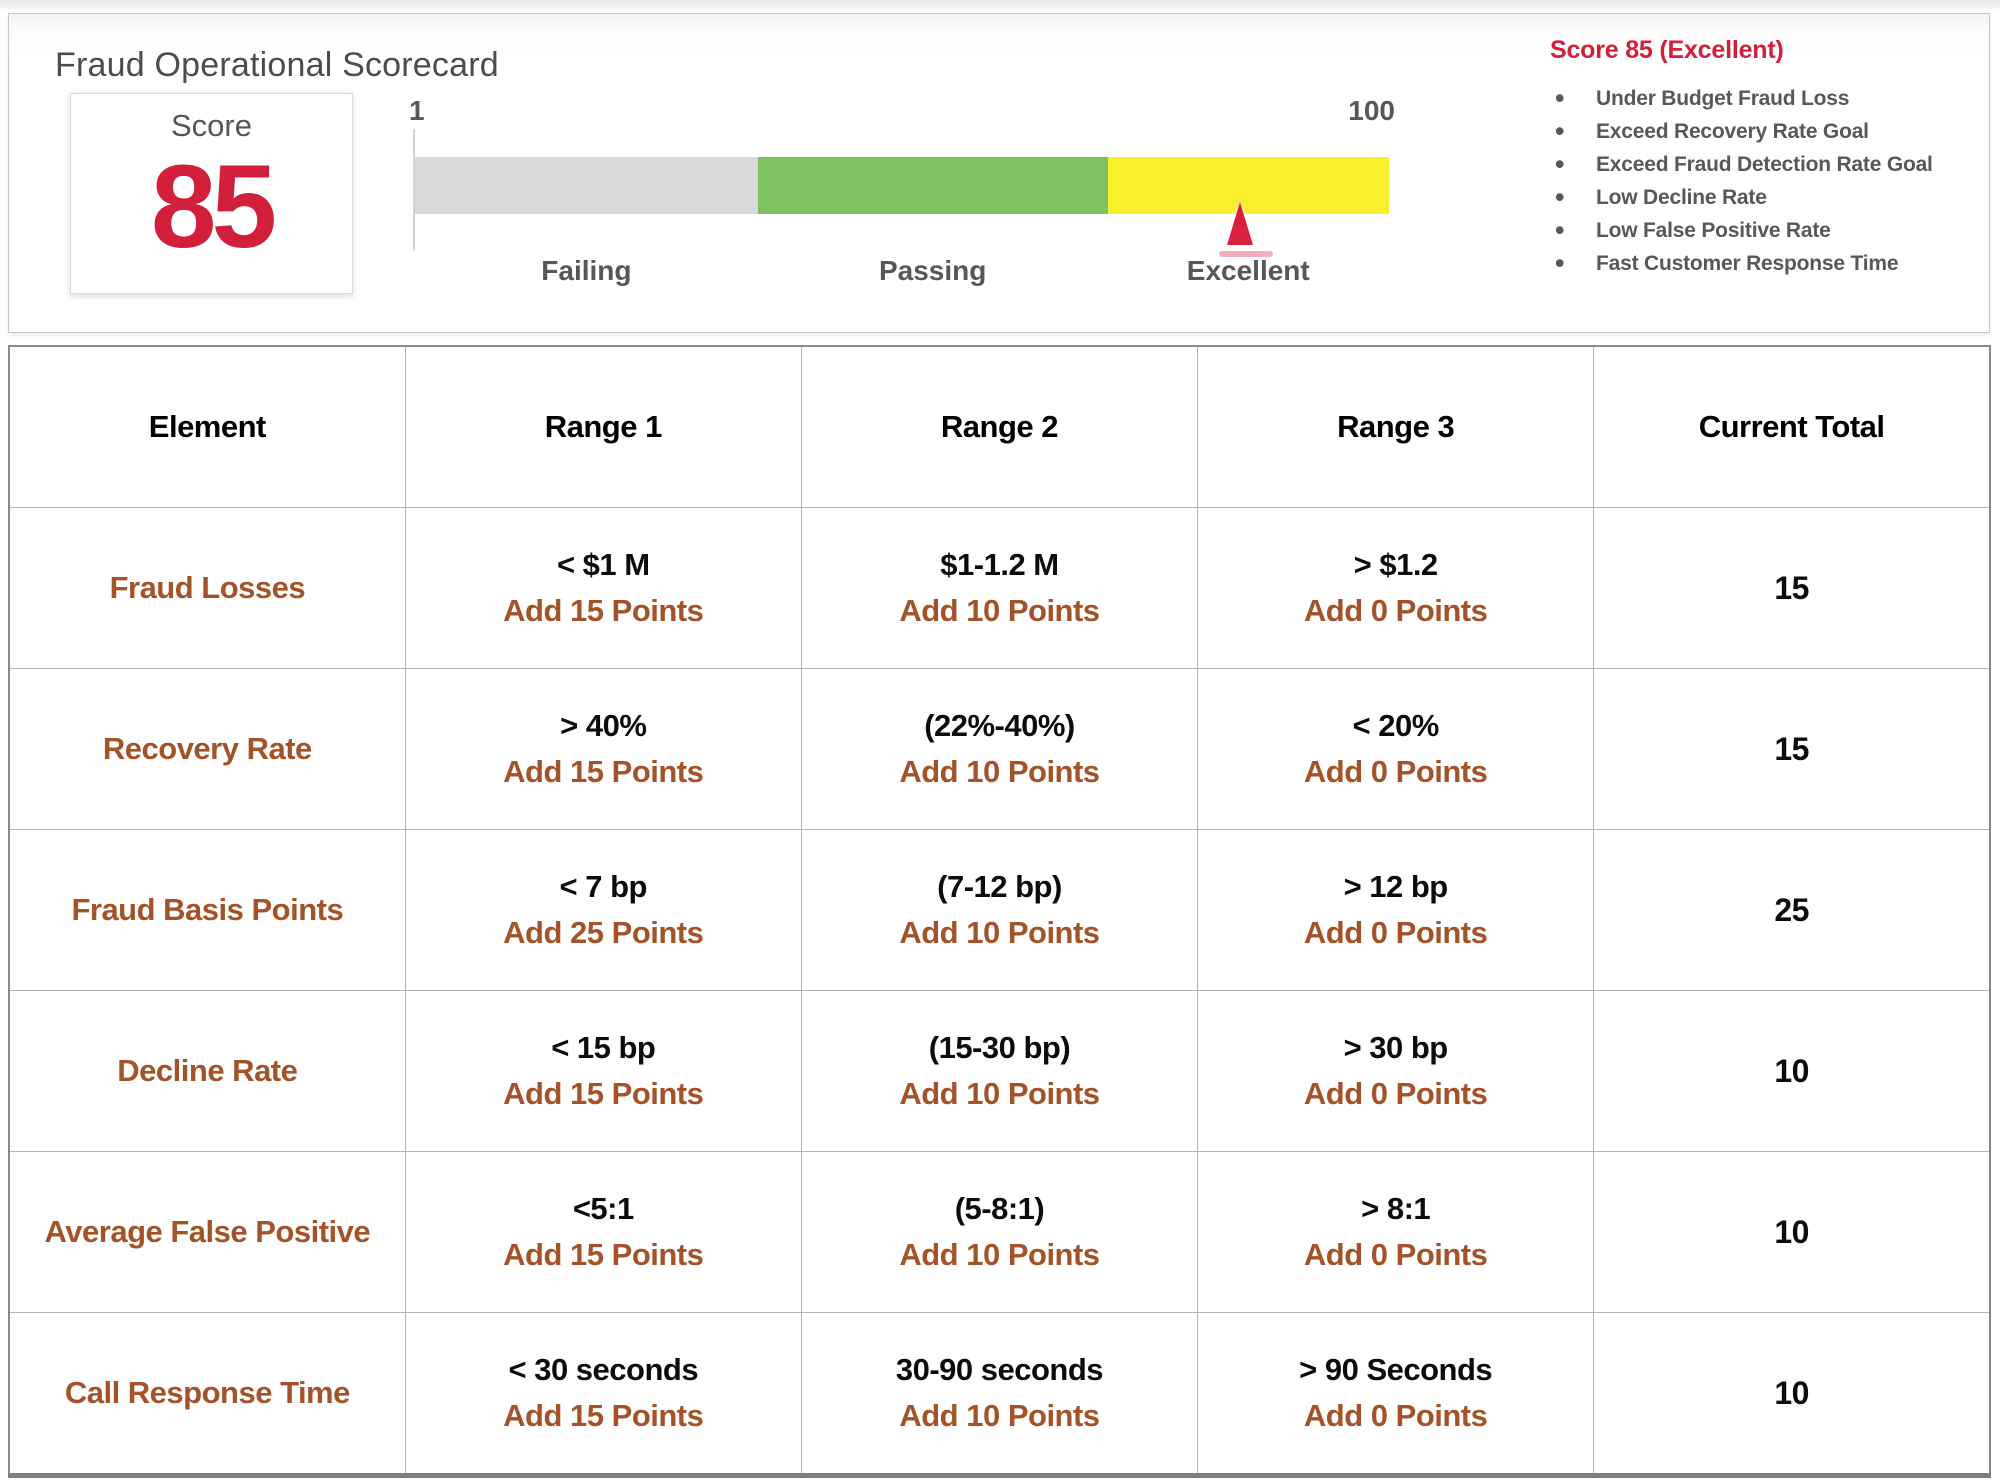 The width and height of the screenshot is (2000, 1484). What do you see at coordinates (603, 426) in the screenshot?
I see `column-header-range1: Range 1` at bounding box center [603, 426].